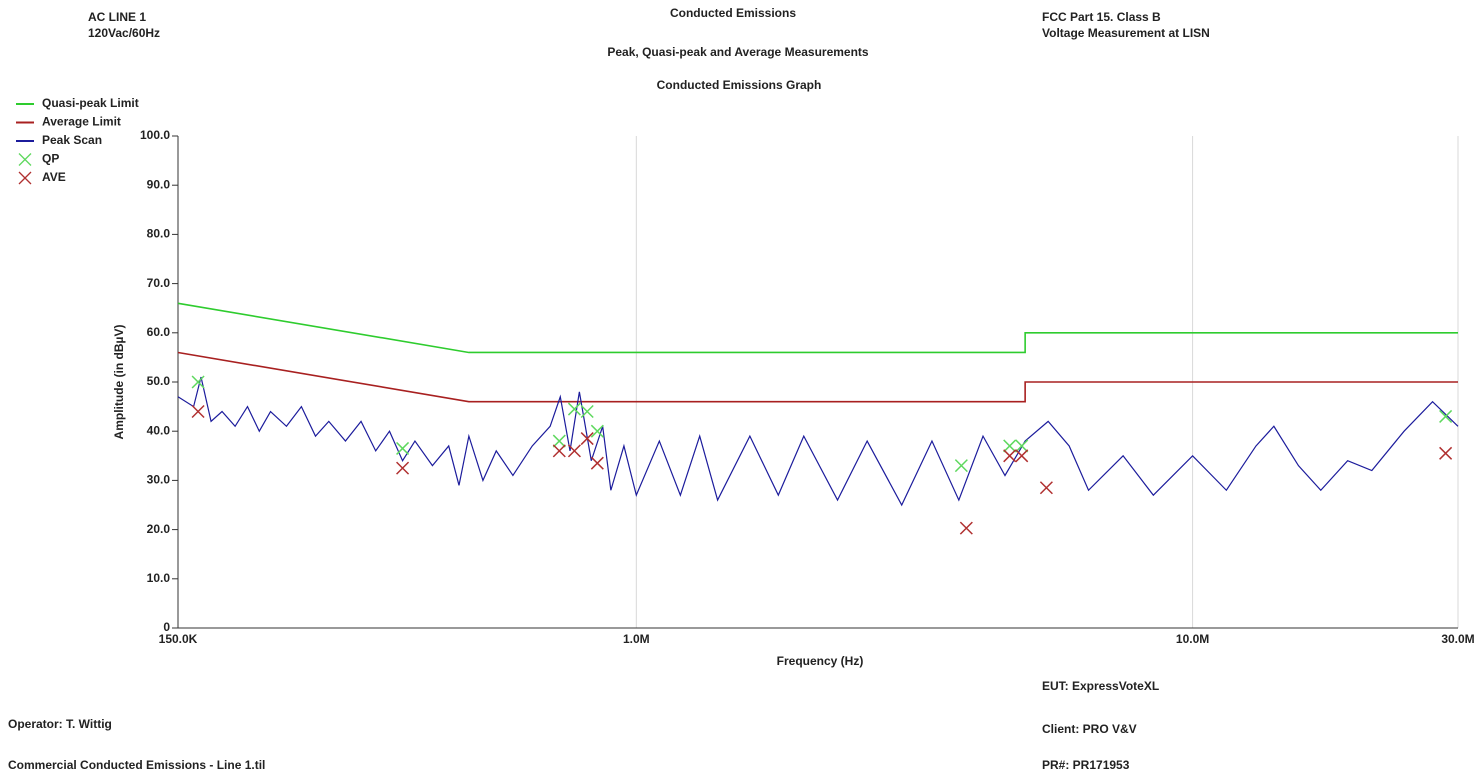 The height and width of the screenshot is (781, 1484). I want to click on header-left: 120Vac/60Hz, so click(124, 33).